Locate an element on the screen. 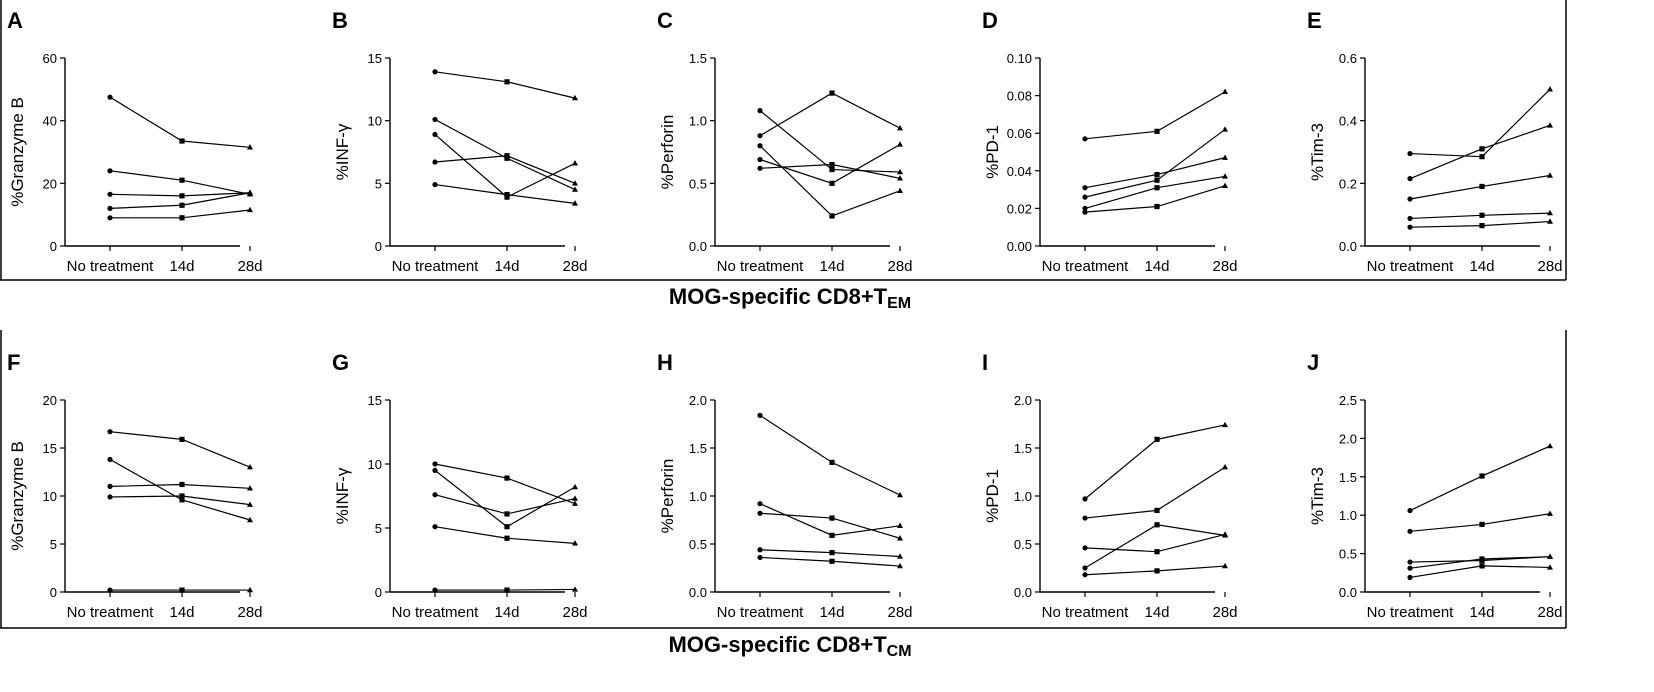 This screenshot has height=692, width=1654. y-tick-label: 0 is located at coordinates (53, 246).